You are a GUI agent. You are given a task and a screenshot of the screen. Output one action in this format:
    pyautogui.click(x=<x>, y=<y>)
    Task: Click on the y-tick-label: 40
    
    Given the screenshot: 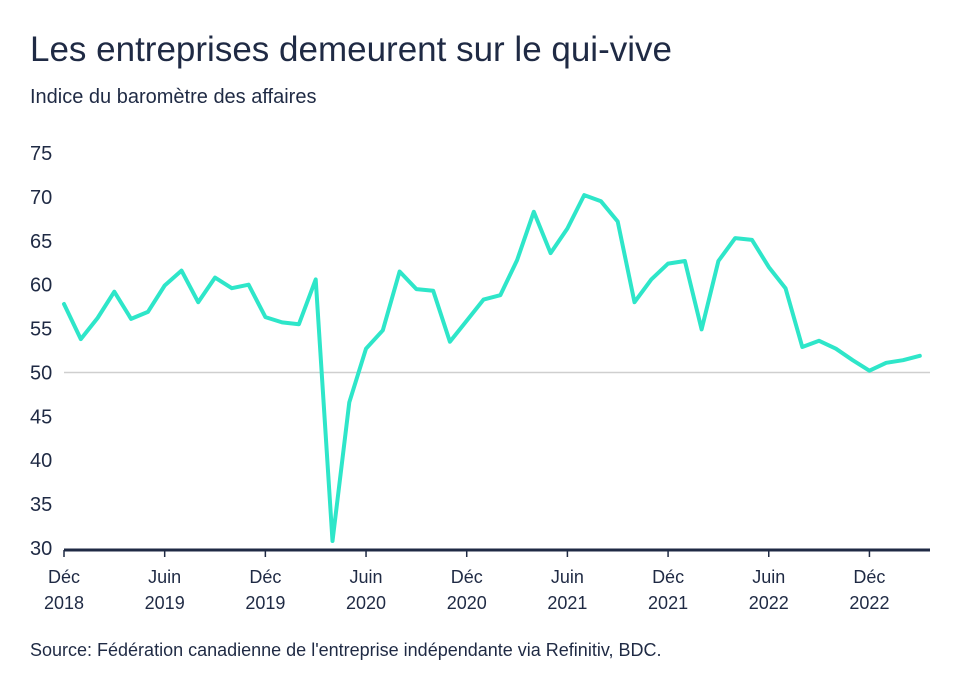 What is the action you would take?
    pyautogui.click(x=41, y=461)
    